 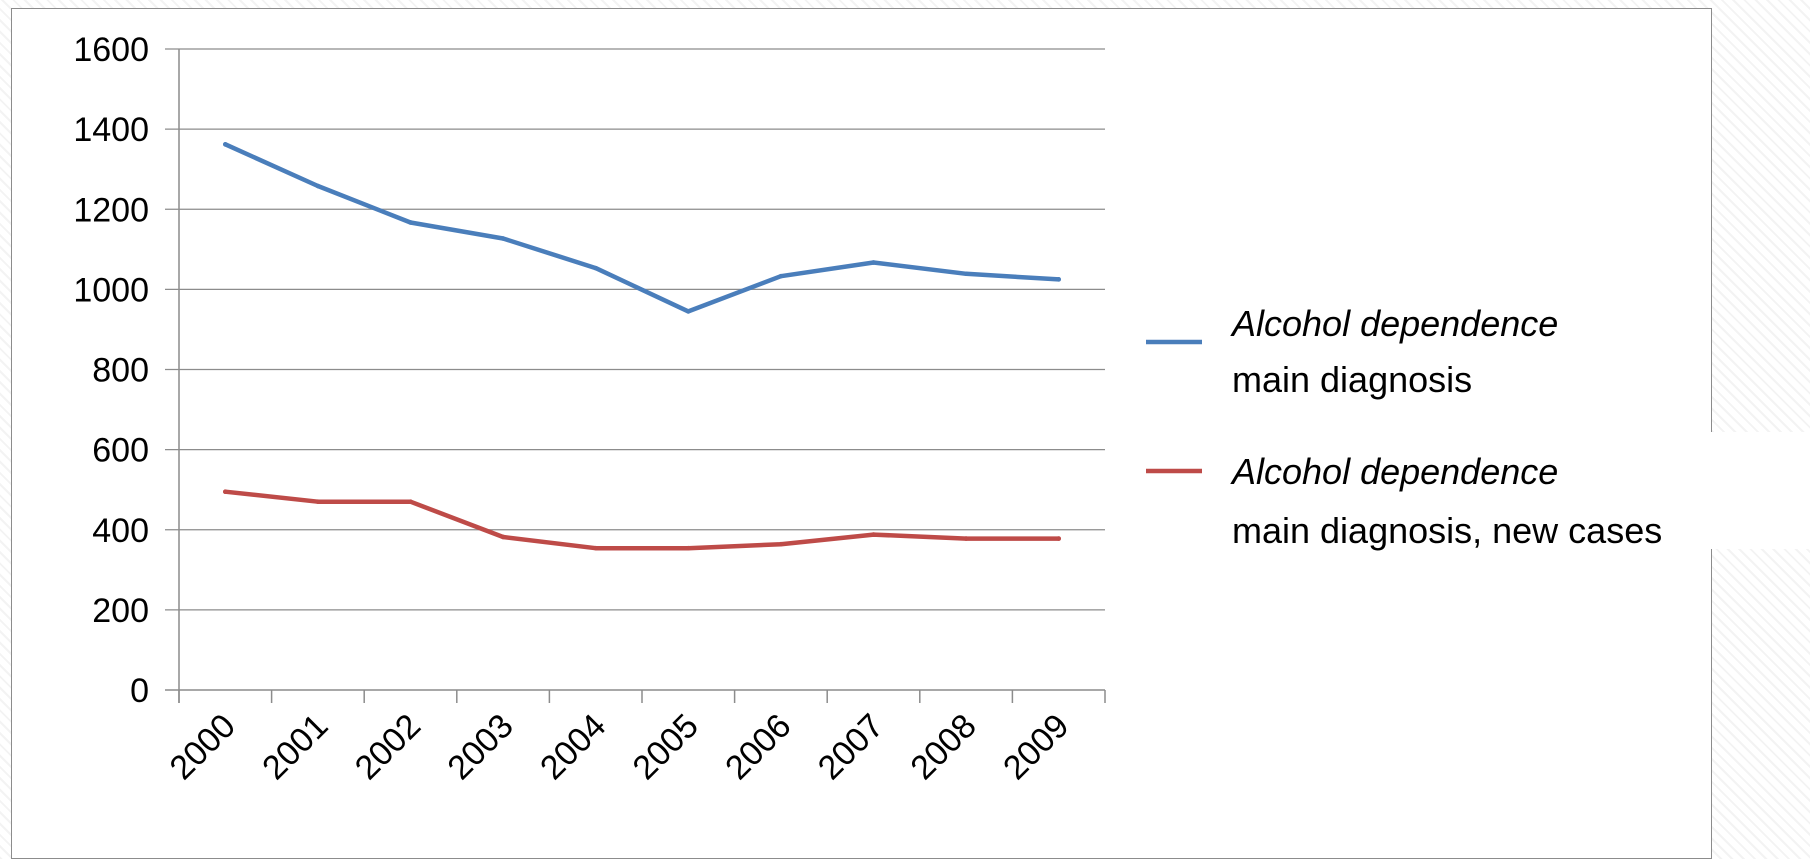 What do you see at coordinates (1352, 379) in the screenshot?
I see `legend-label-1-line2: main diagnosis` at bounding box center [1352, 379].